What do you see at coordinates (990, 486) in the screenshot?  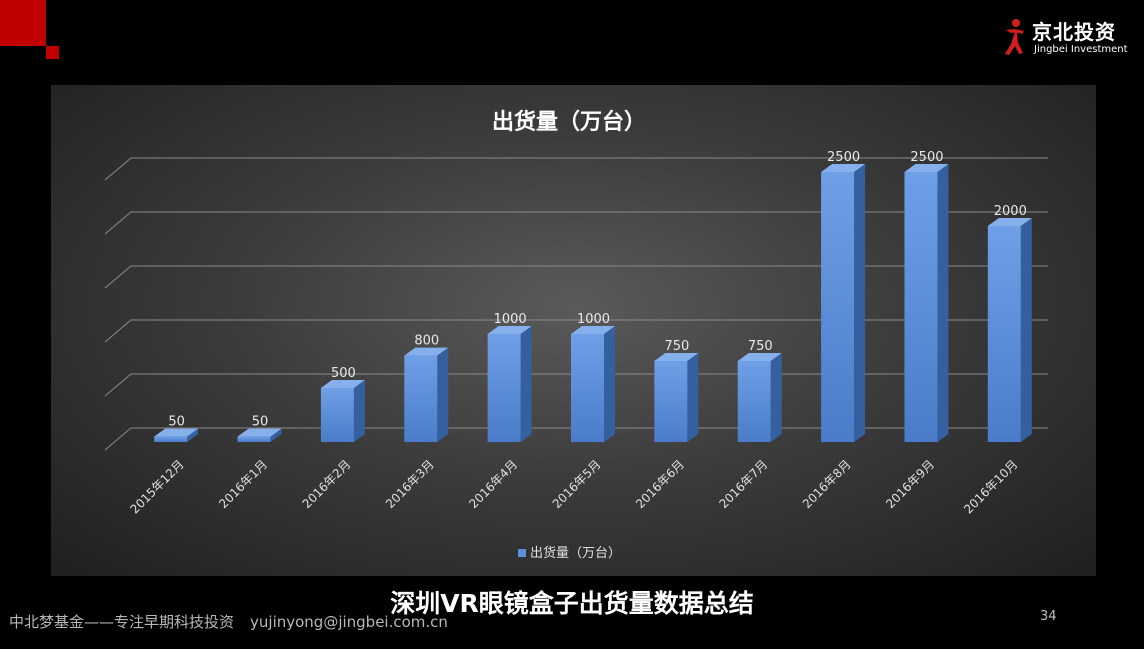 I see `x-tick-label: 2016年10月` at bounding box center [990, 486].